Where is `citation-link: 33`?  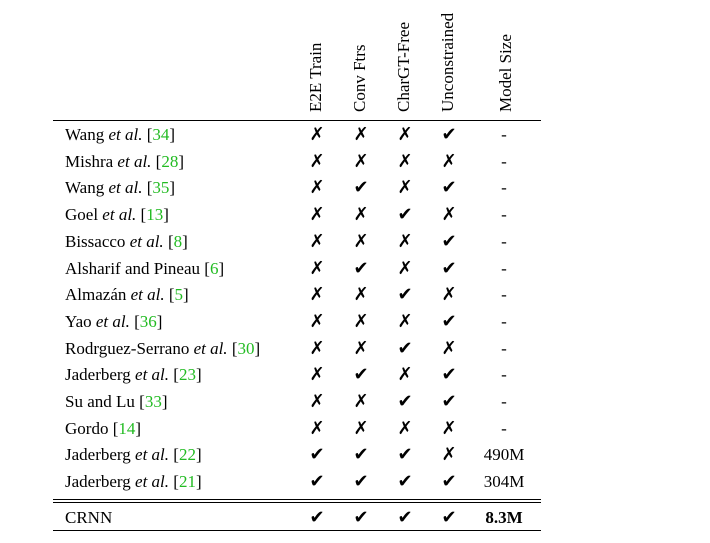
citation-link: 33 is located at coordinates (153, 401).